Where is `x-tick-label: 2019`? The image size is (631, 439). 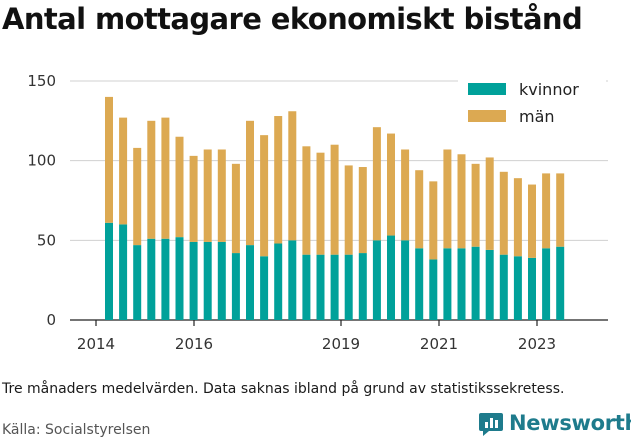
x-tick-label: 2019 is located at coordinates (341, 344).